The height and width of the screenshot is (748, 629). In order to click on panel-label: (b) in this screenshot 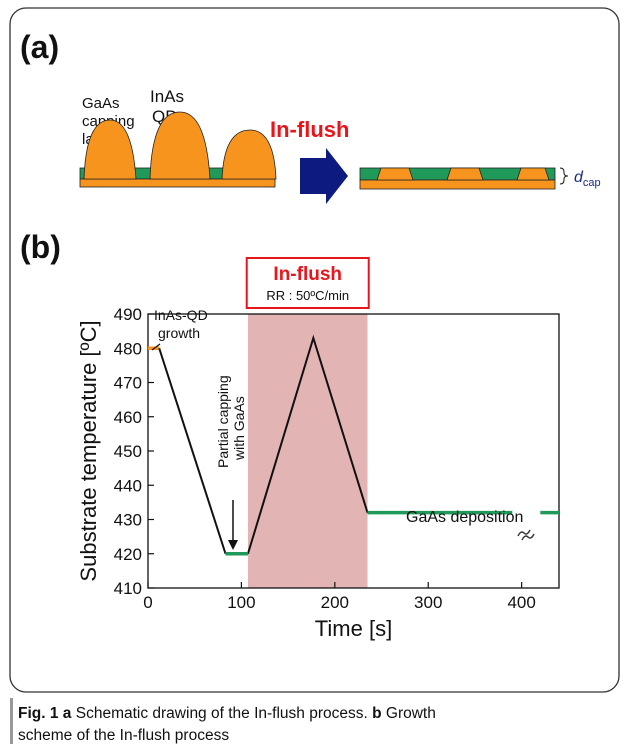, I will do `click(40, 247)`.